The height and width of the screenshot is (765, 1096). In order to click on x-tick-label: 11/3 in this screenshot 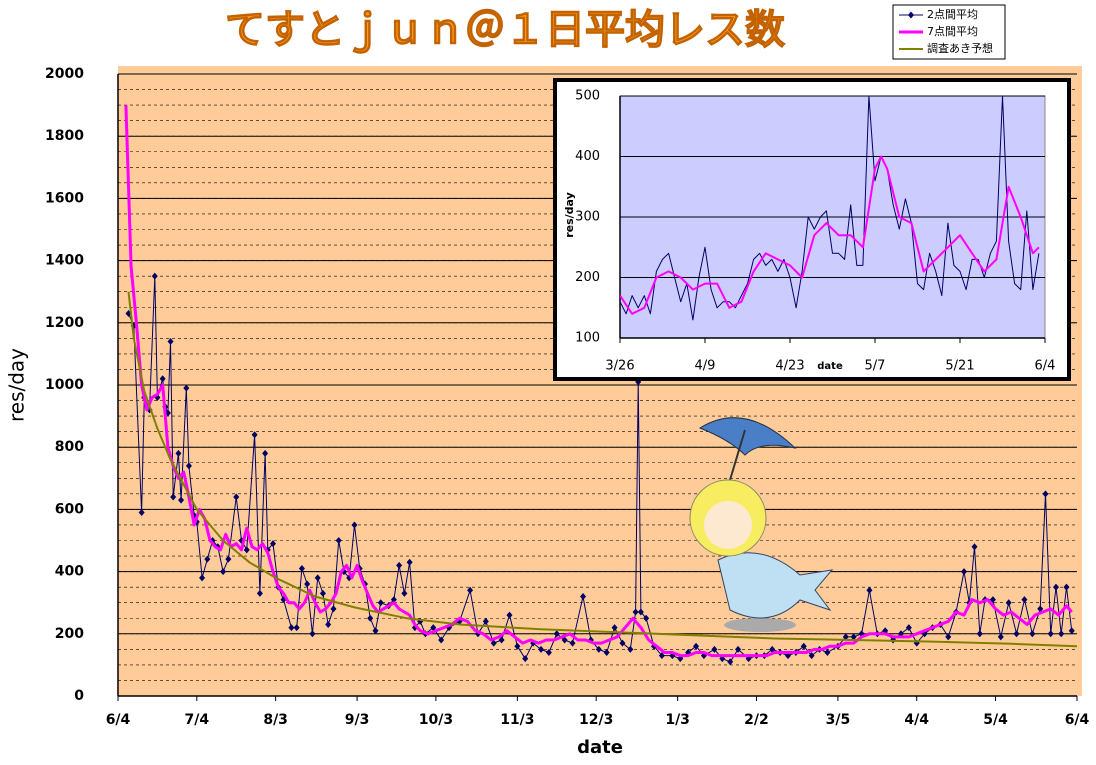, I will do `click(517, 720)`.